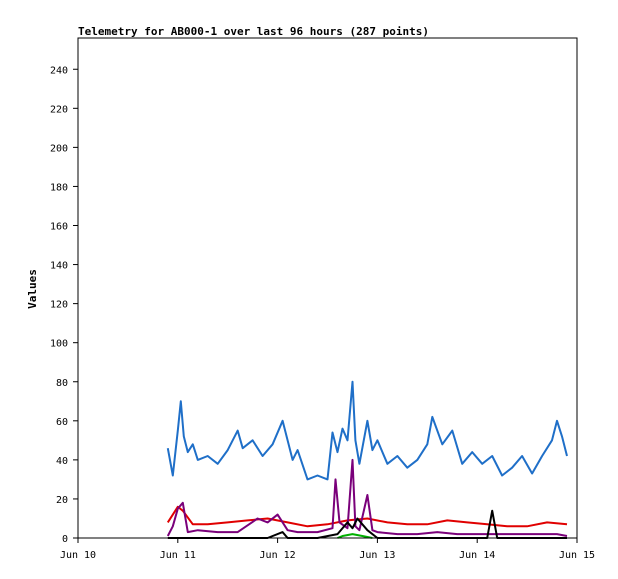 The height and width of the screenshot is (579, 618). Describe the element at coordinates (62, 500) in the screenshot. I see `y-tick-label: 20` at that location.